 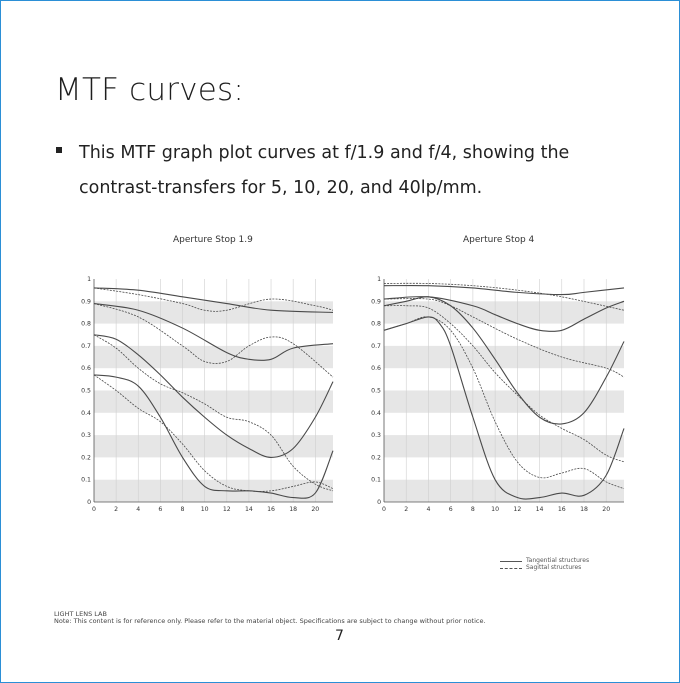 What do you see at coordinates (80, 614) in the screenshot?
I see `footer-brand: LIGHT LENS LAB` at bounding box center [80, 614].